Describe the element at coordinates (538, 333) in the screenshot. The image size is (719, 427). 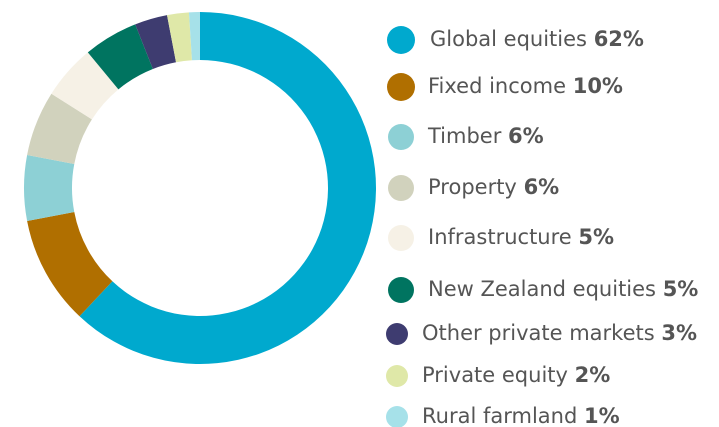
I see `legend-name: Other private markets` at that location.